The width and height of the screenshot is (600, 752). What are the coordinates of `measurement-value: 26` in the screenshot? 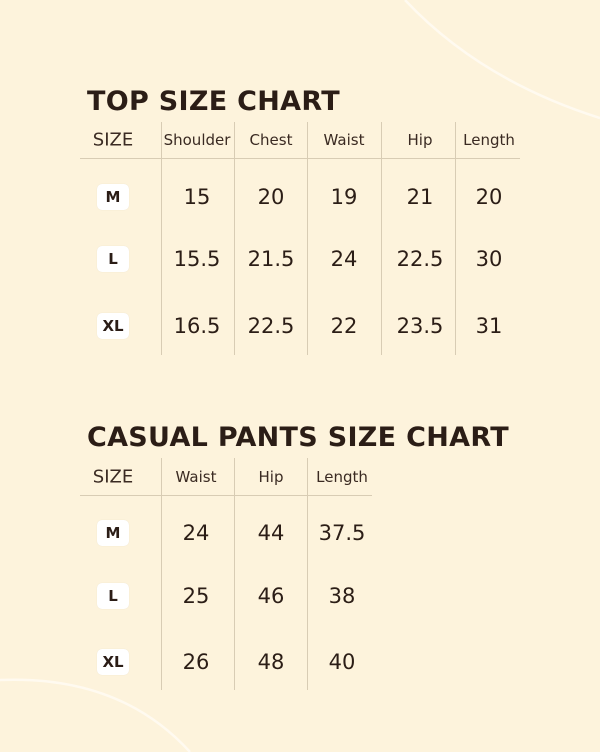 It's located at (196, 662).